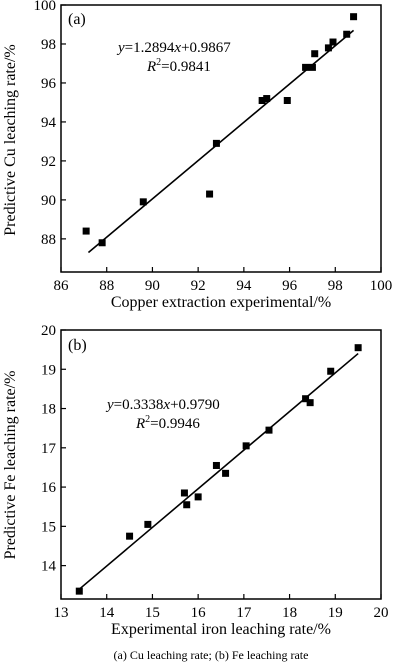 The width and height of the screenshot is (400, 671). I want to click on x-tick-label-b-0: 13, so click(61, 613).